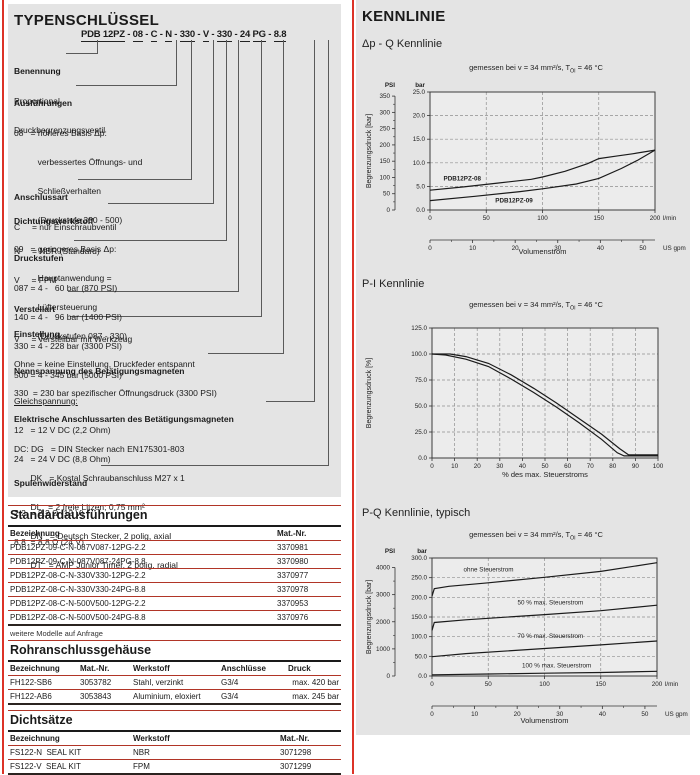  Describe the element at coordinates (78, 603) in the screenshot. I see `cell-bezeichnung: PDB12PZ-08-C-N-500V500-12PG-2.2` at that location.